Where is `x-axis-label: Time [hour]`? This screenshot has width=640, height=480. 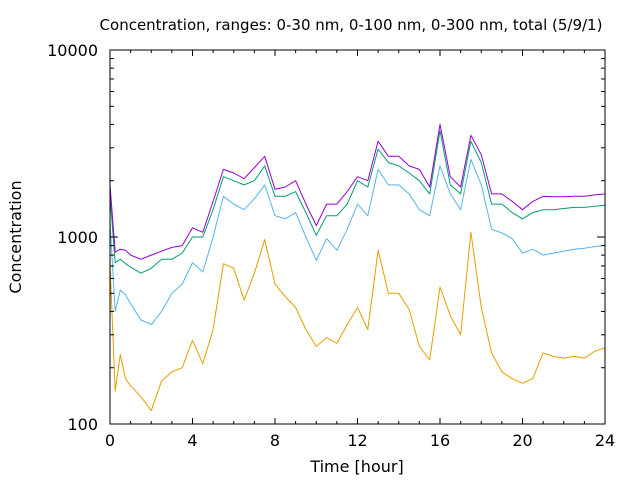
x-axis-label: Time [hour] is located at coordinates (356, 466).